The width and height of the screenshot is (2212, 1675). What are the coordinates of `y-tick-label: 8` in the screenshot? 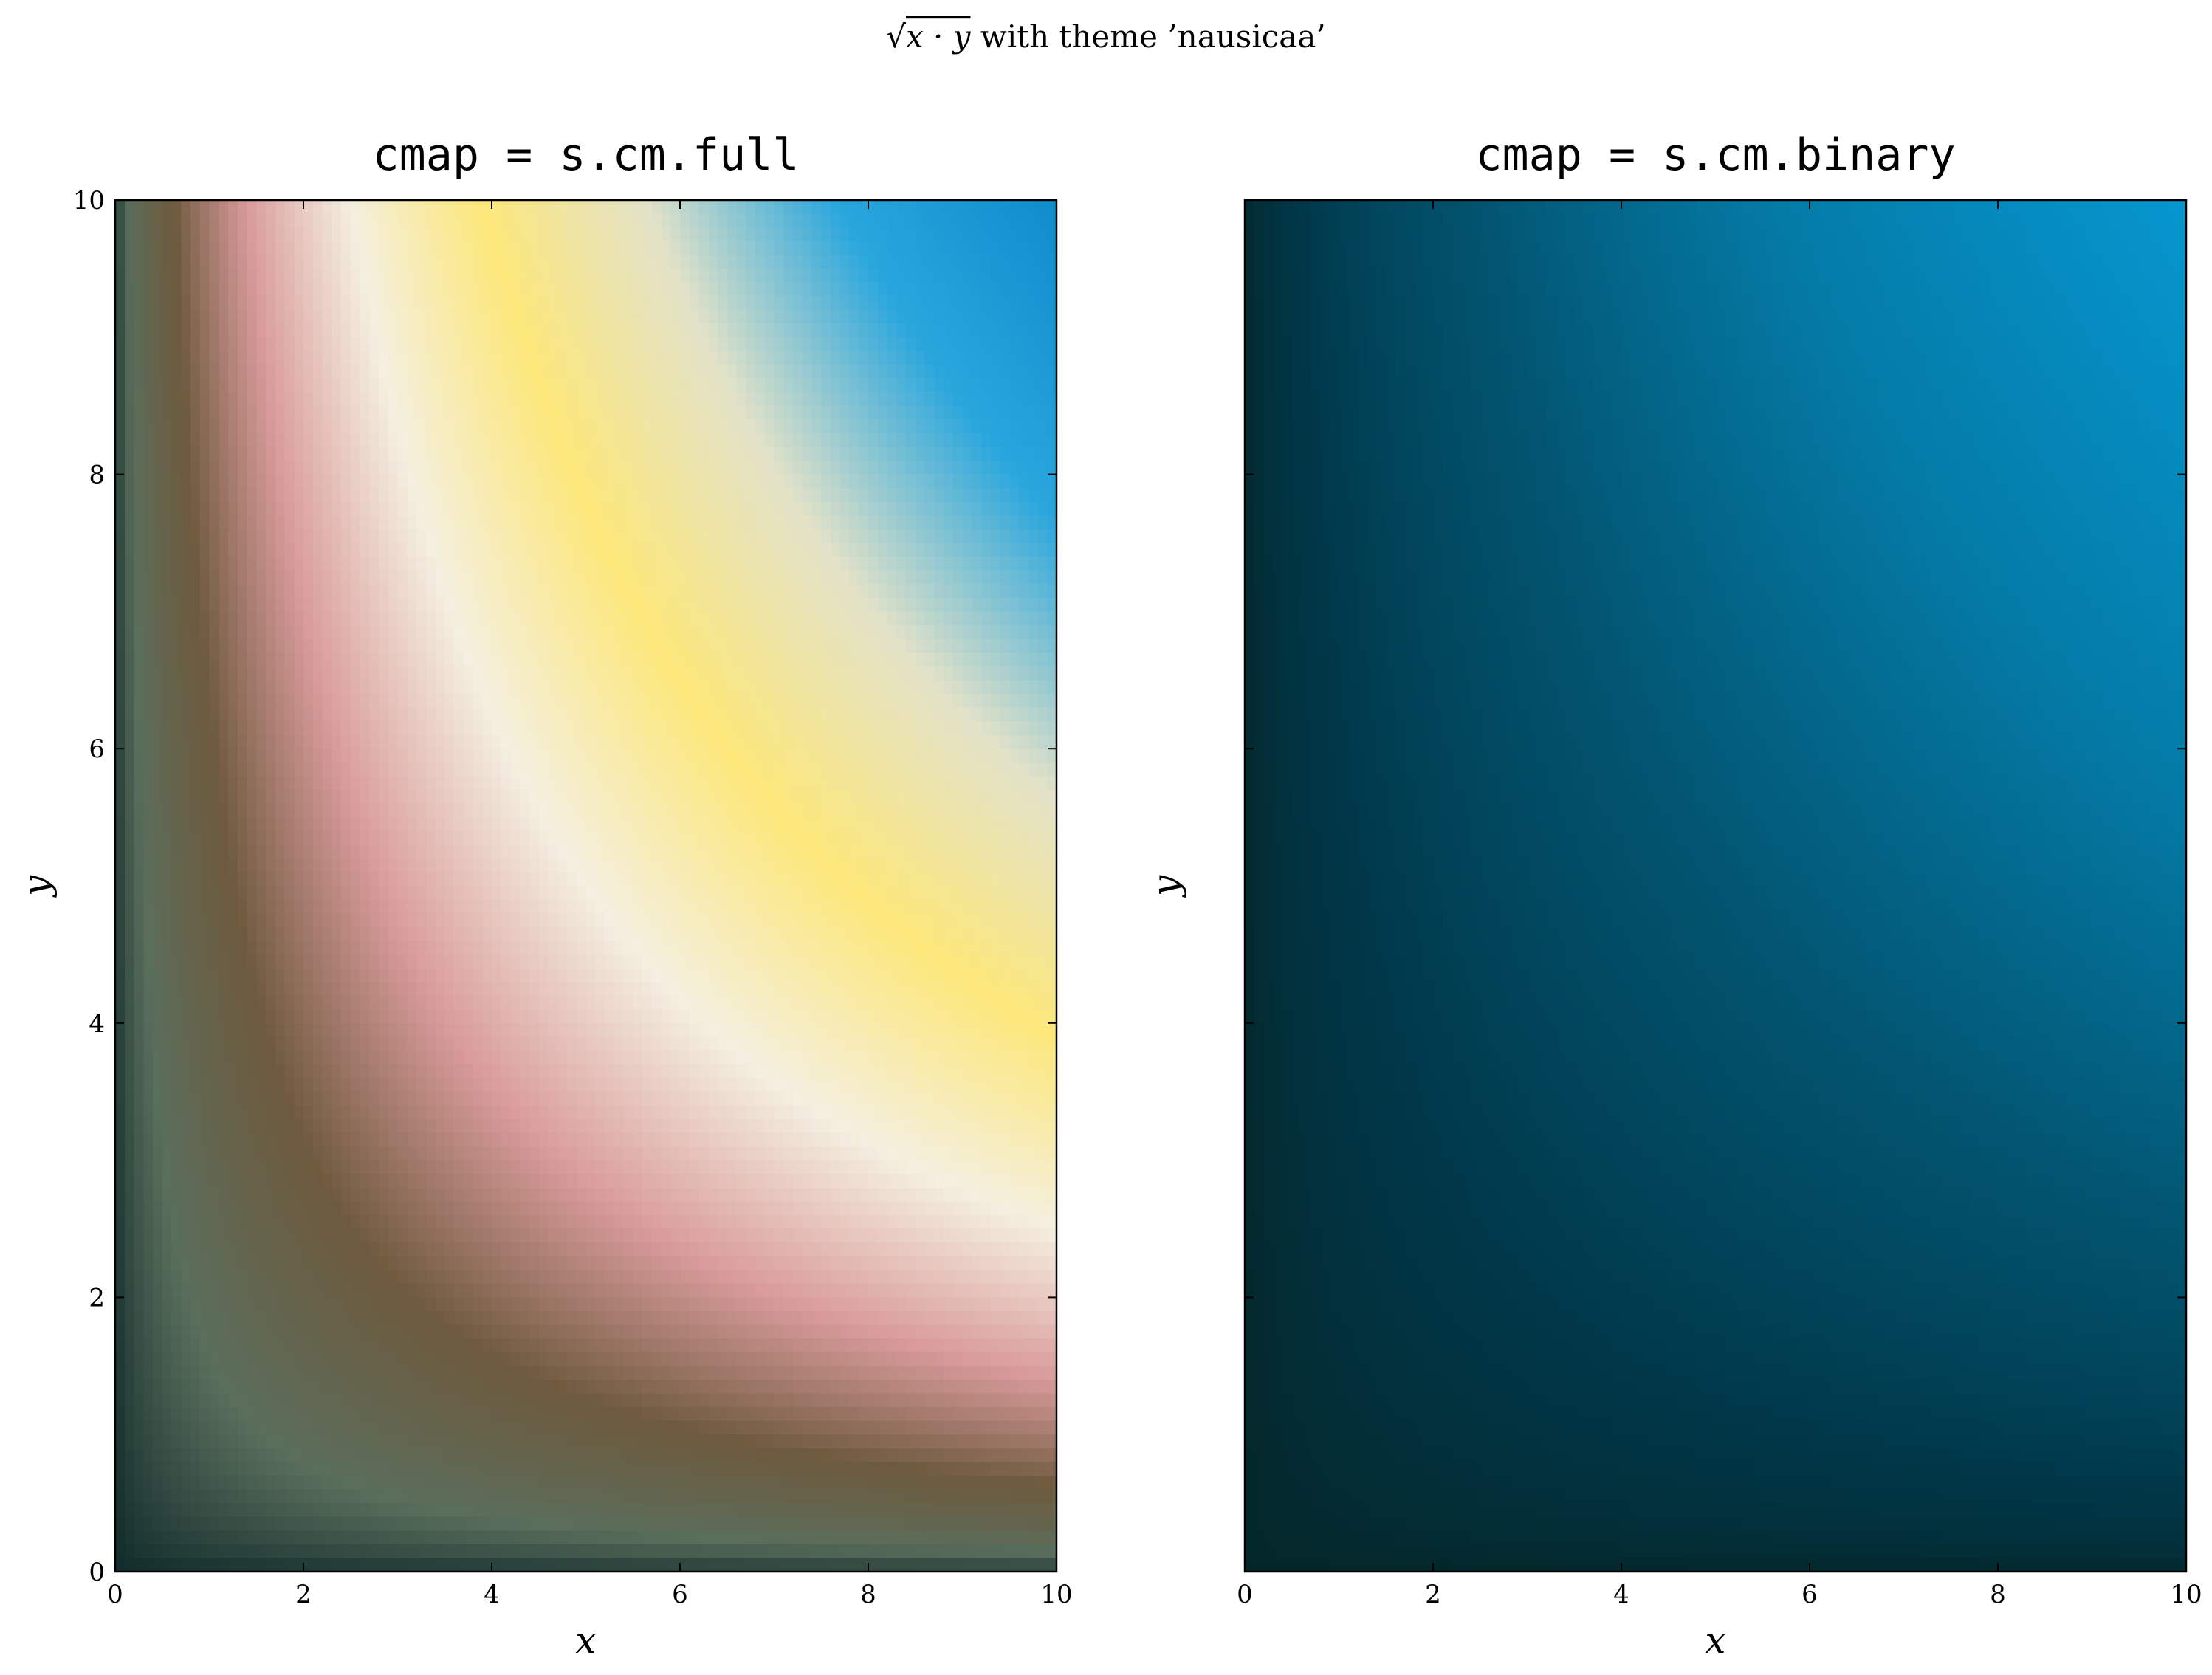 It's located at (97, 475).